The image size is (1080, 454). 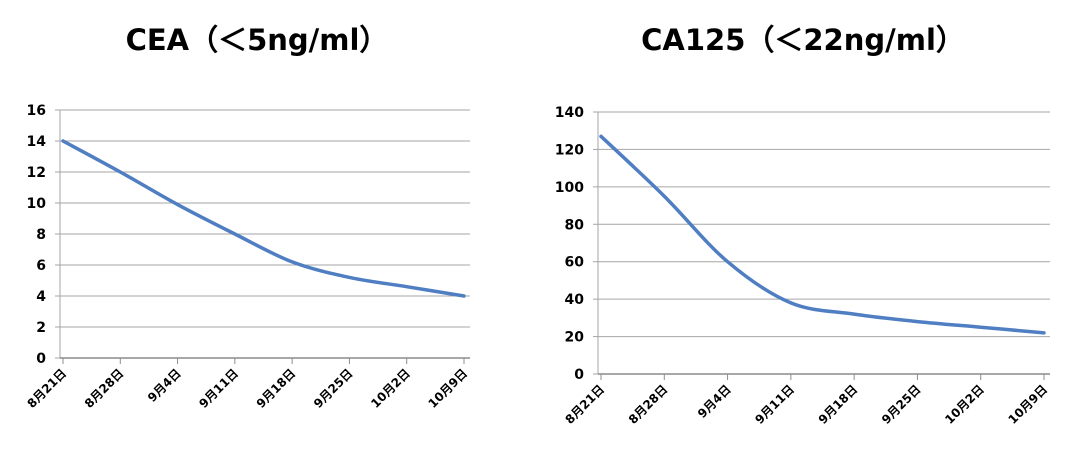 I want to click on chart-title-ca125: CA125（＜22ng/ml）, so click(x=803, y=40).